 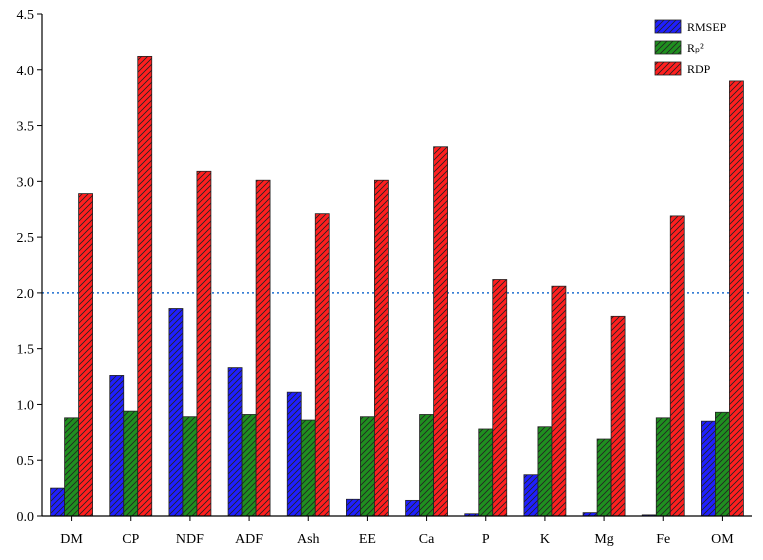 I want to click on y-tick-label: 3.5, so click(x=26, y=127).